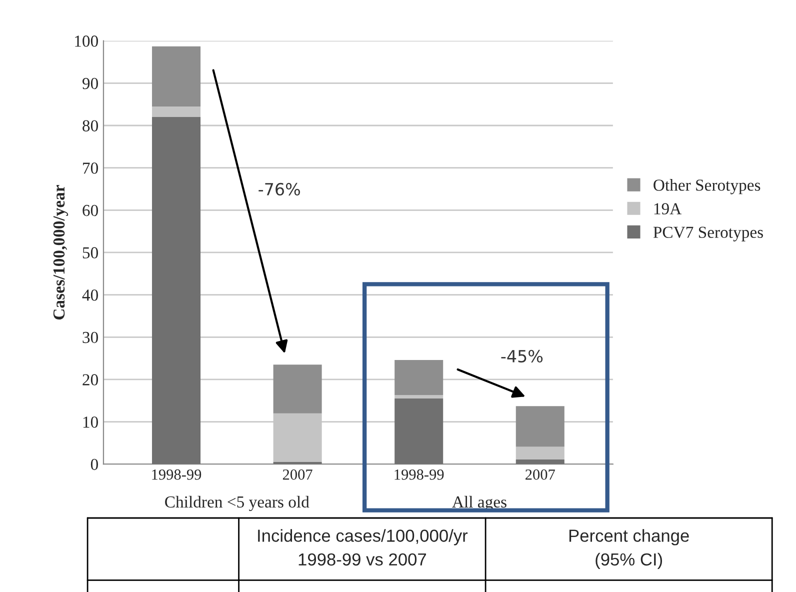 The height and width of the screenshot is (592, 796). What do you see at coordinates (279, 189) in the screenshot?
I see `annotation: -76%` at bounding box center [279, 189].